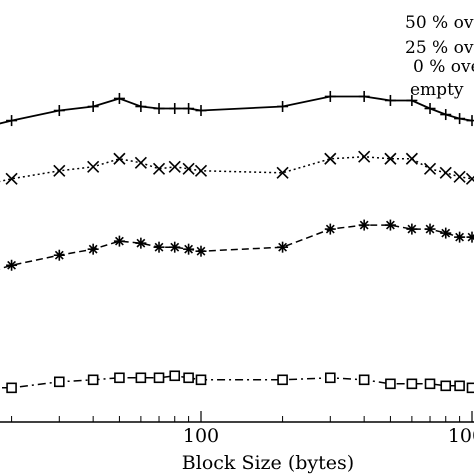  Describe the element at coordinates (437, 90) in the screenshot. I see `legend-entry-label: empty` at that location.